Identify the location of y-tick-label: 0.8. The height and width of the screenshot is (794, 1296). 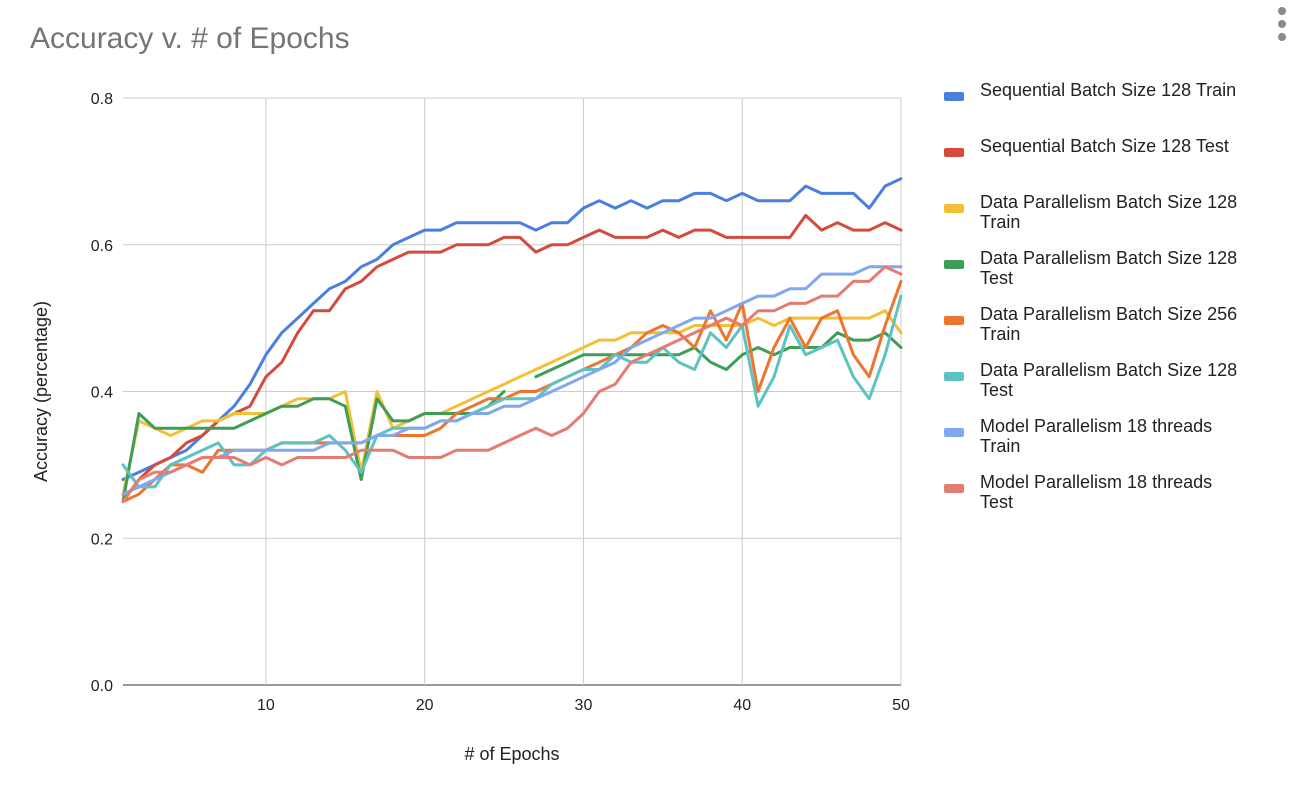
(102, 99).